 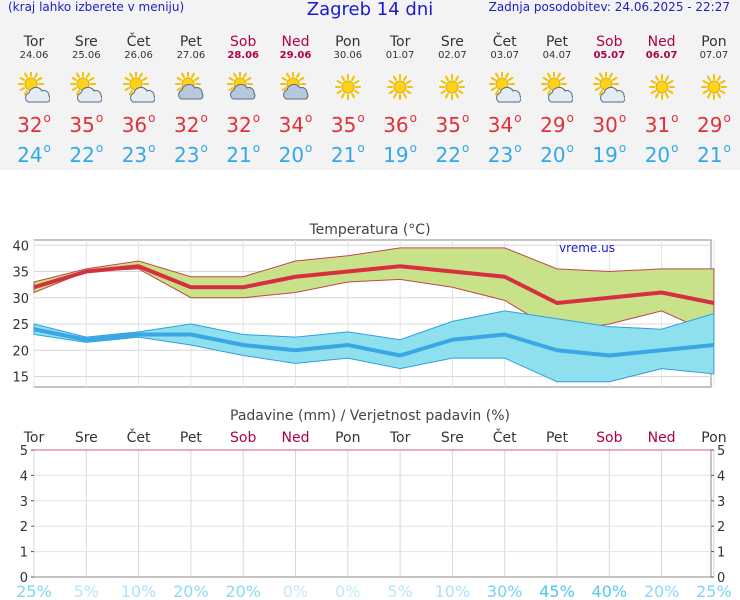 What do you see at coordinates (20, 378) in the screenshot?
I see `temp-y-tick-label: 15` at bounding box center [20, 378].